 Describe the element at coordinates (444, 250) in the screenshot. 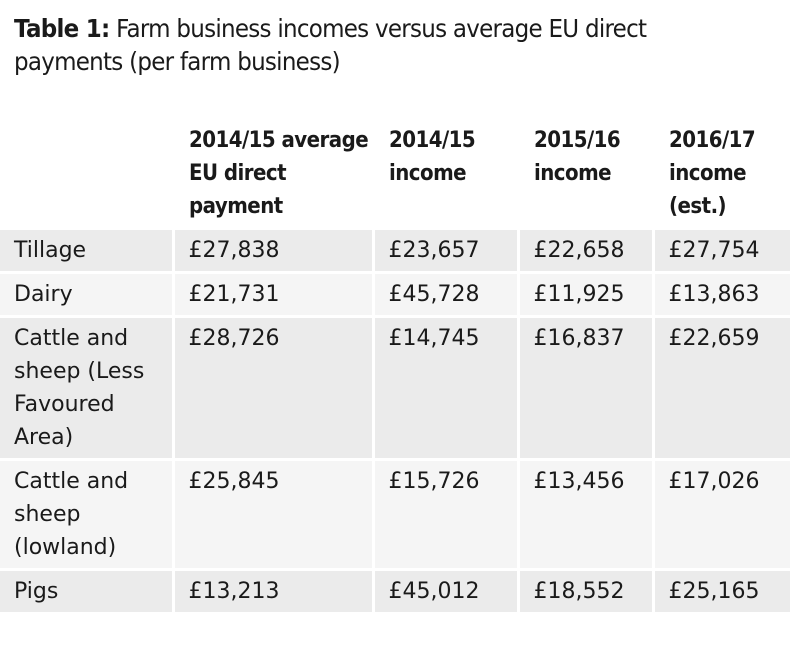

I see `cell-income-2014-15: £23,657` at that location.